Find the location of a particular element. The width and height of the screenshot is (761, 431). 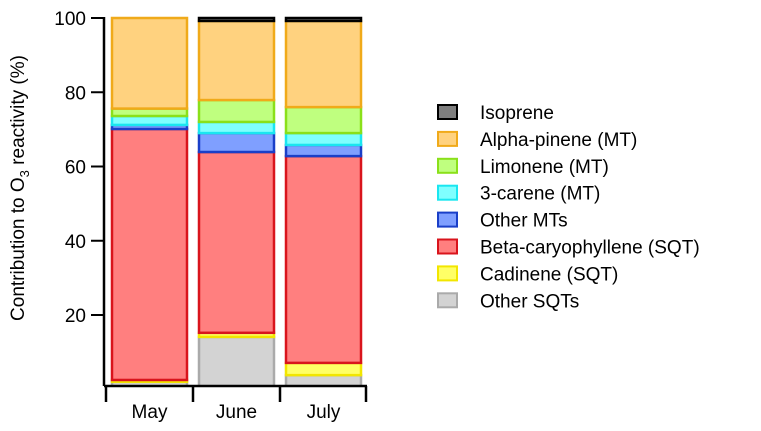

x-tick-label: June is located at coordinates (236, 412).